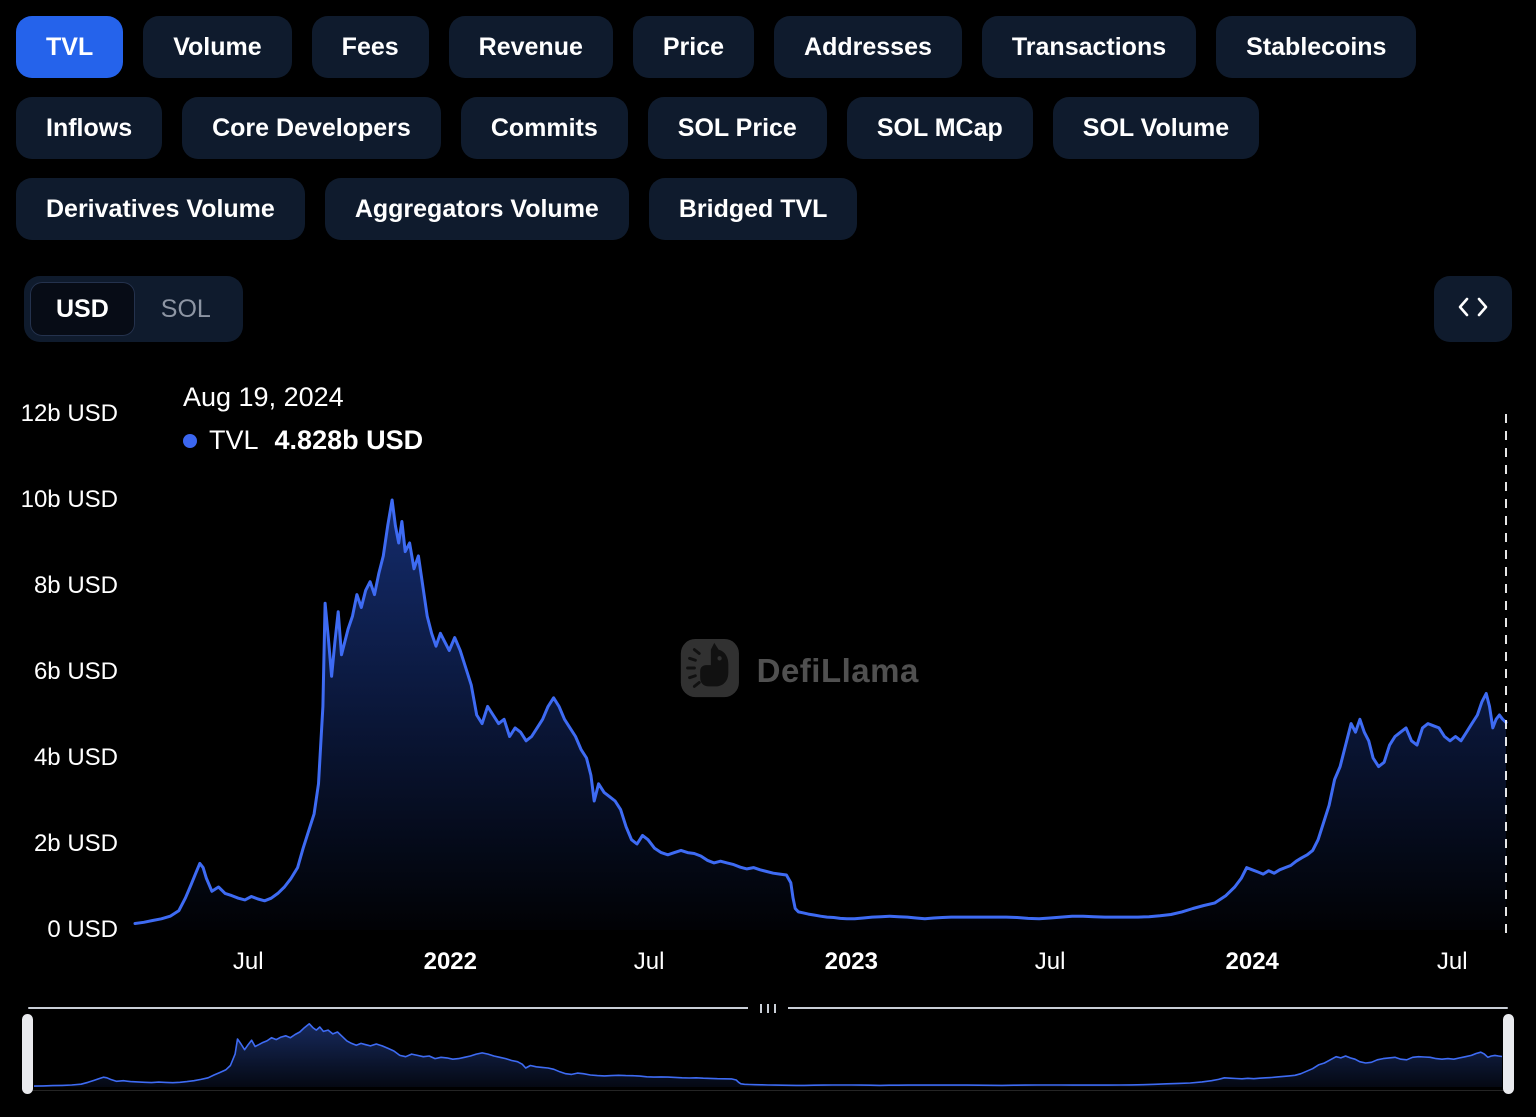  Describe the element at coordinates (27, 1054) in the screenshot. I see `navigator-left-handle` at that location.